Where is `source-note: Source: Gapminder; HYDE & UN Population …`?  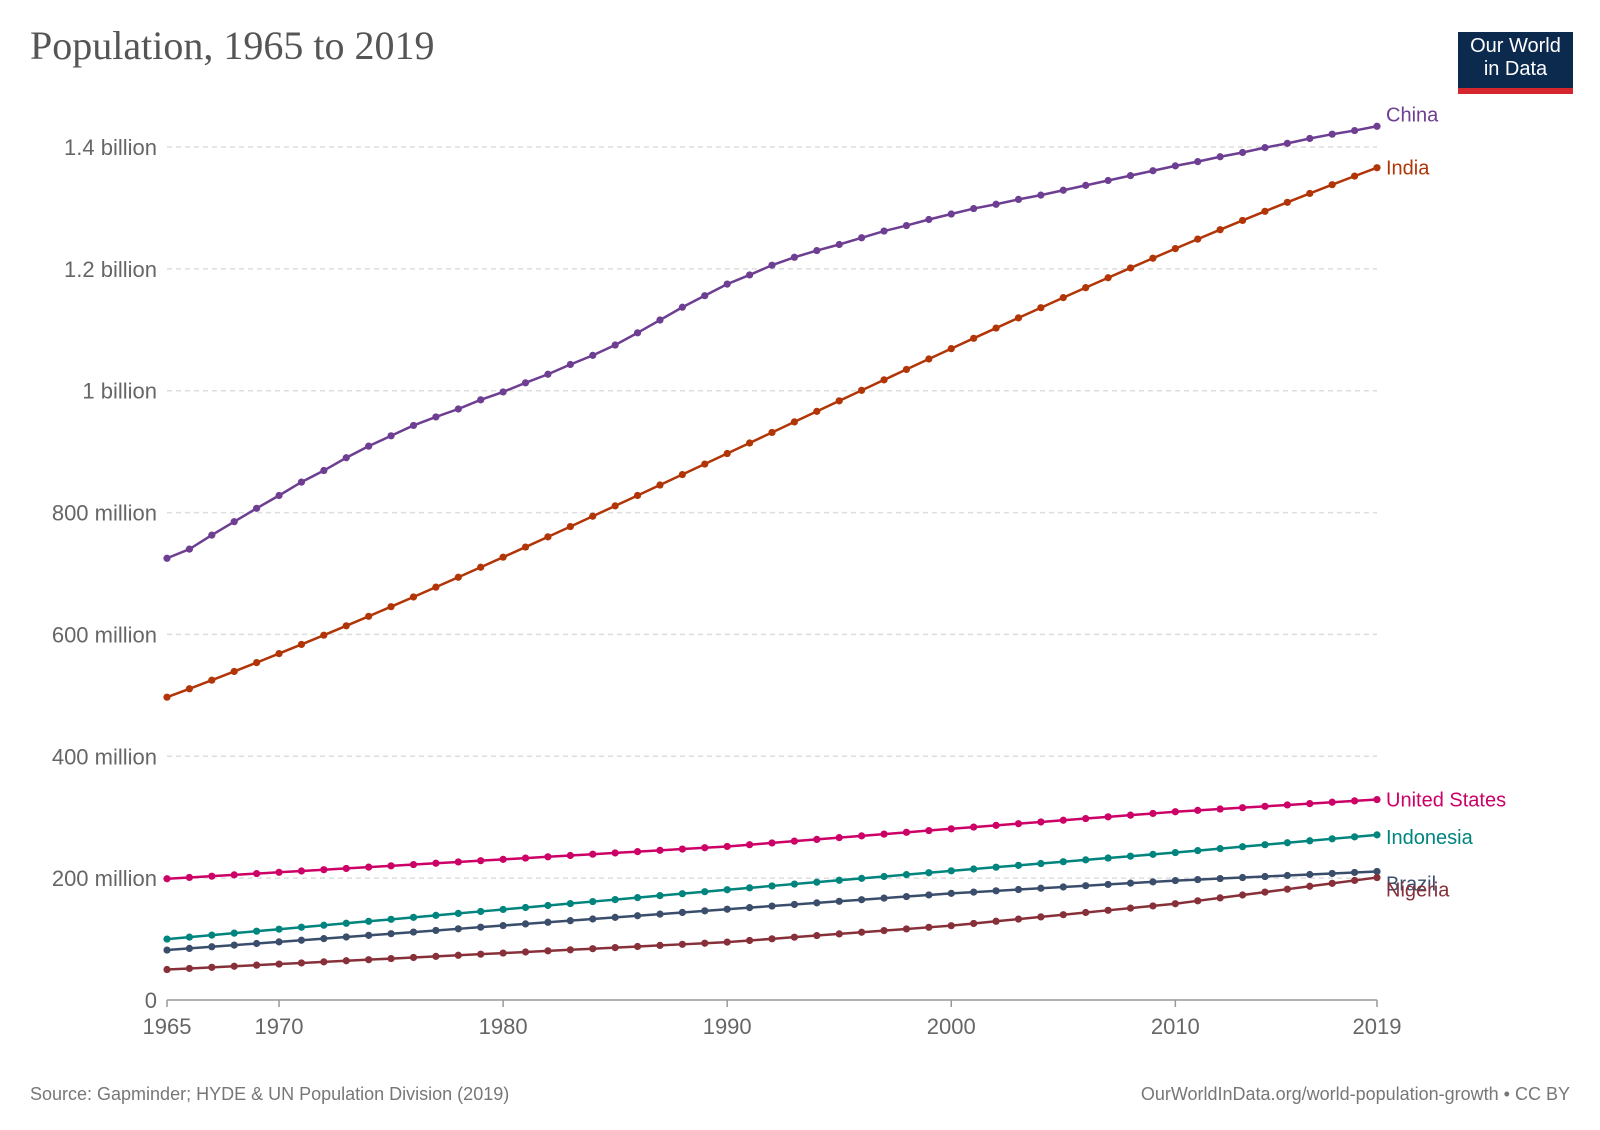 source-note: Source: Gapminder; HYDE & UN Population … is located at coordinates (270, 1094).